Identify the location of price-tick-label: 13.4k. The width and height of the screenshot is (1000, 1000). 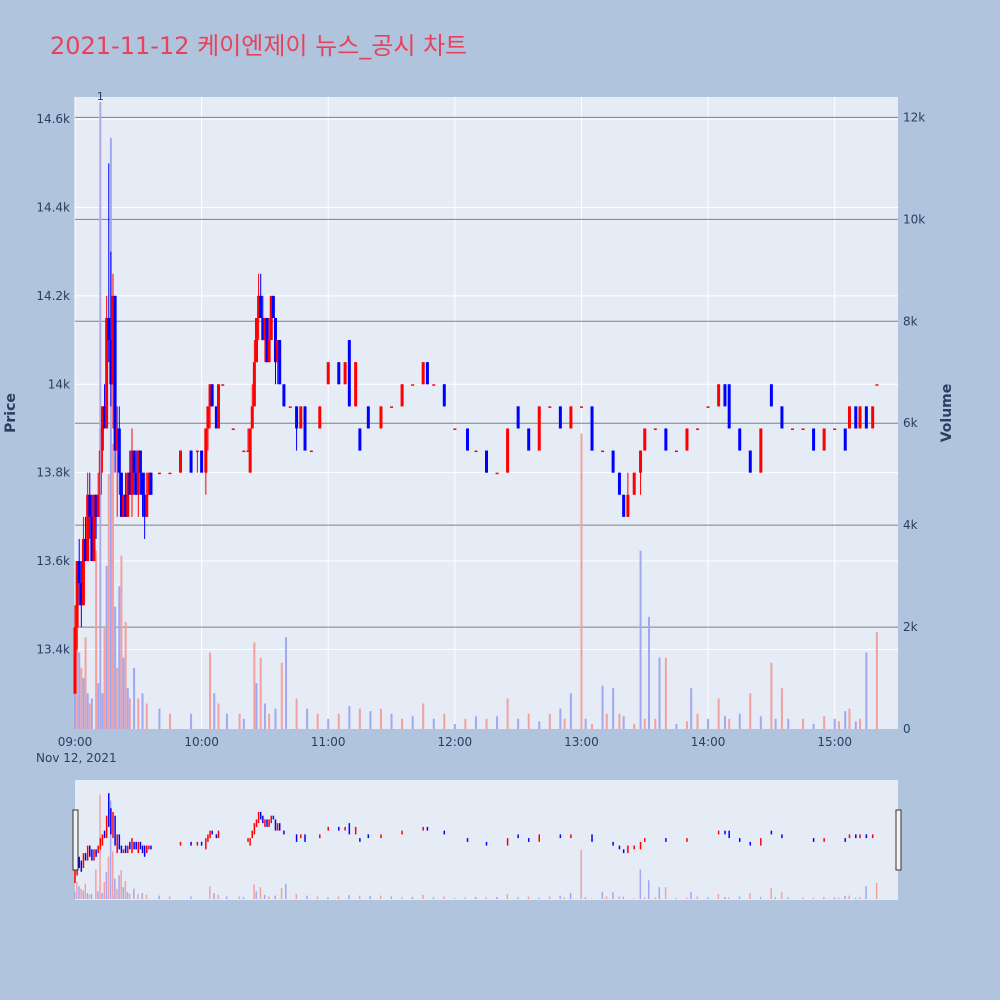
(53, 649).